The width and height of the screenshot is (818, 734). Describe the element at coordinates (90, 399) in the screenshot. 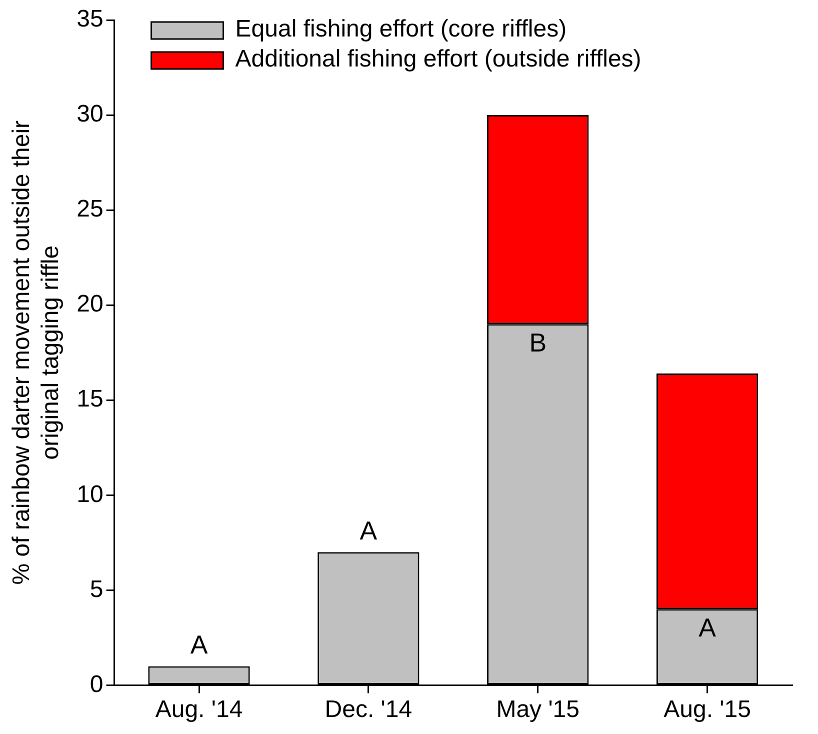

I see `y-tick-label: 15` at that location.